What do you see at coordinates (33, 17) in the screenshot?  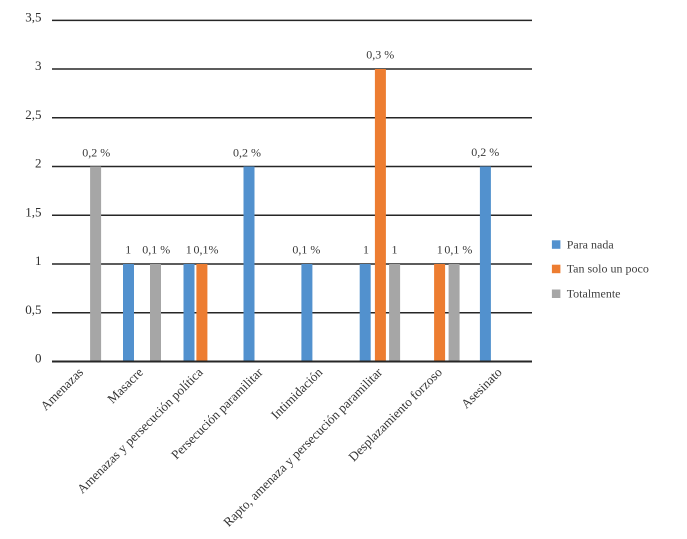 I see `svg-text: 3,5` at bounding box center [33, 17].